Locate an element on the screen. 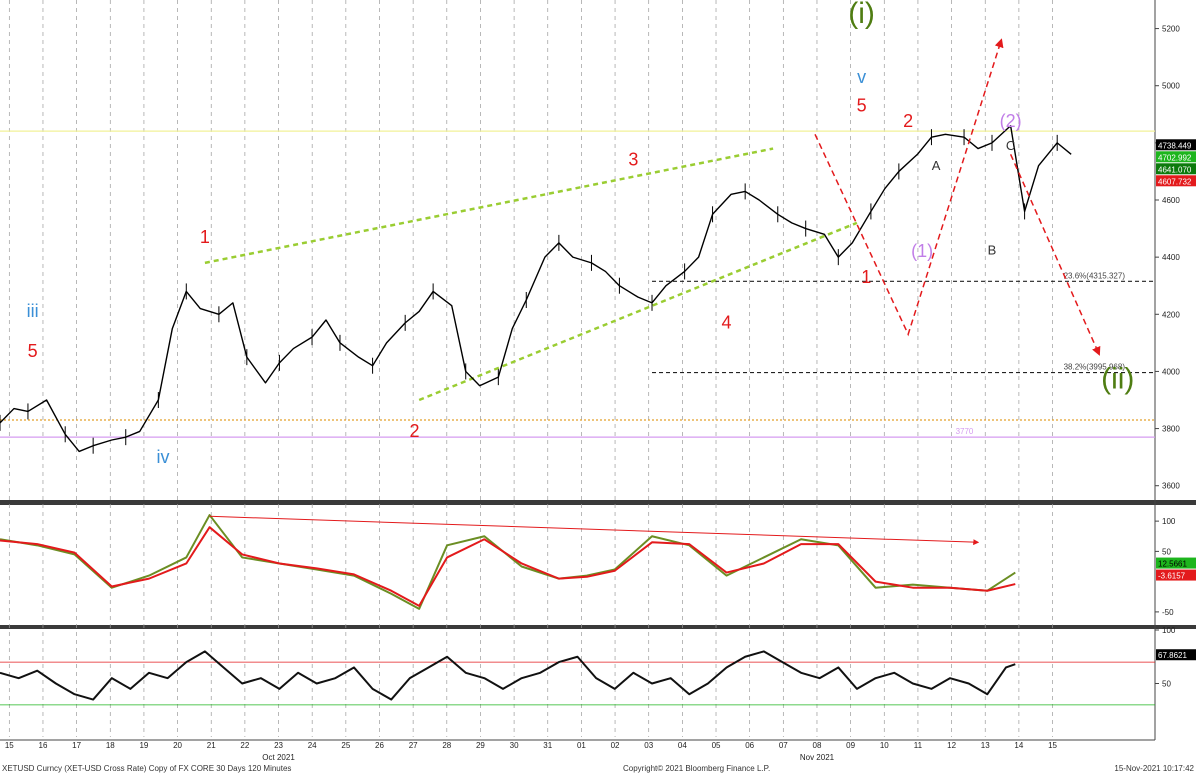 The image size is (1196, 777). x-tick-label: 21 is located at coordinates (211, 745).